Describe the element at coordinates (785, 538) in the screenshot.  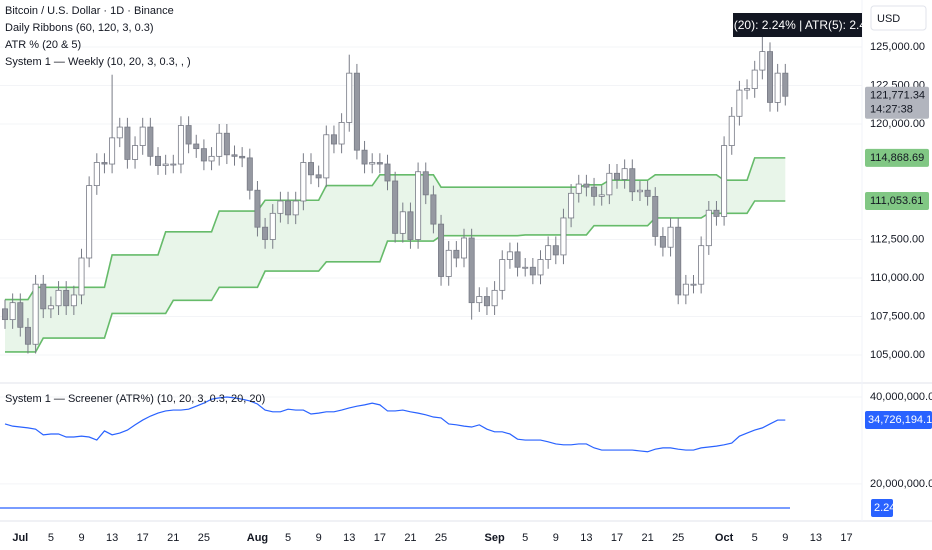
I see `x-tick-label: 9` at that location.